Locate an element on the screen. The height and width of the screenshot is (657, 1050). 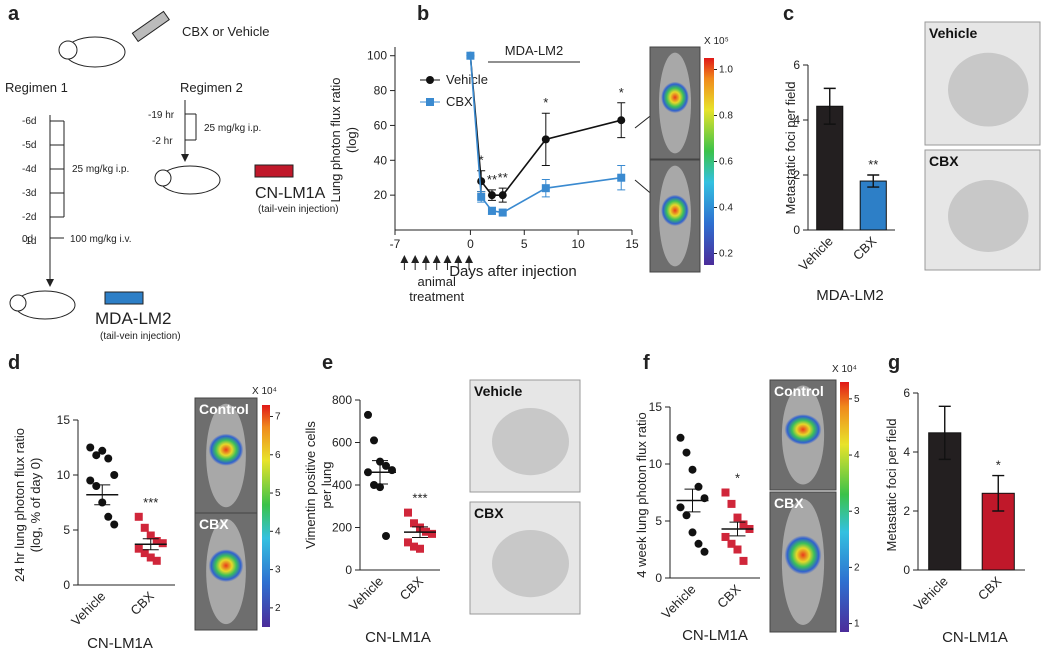
bar is located at coordinates (830, 168).